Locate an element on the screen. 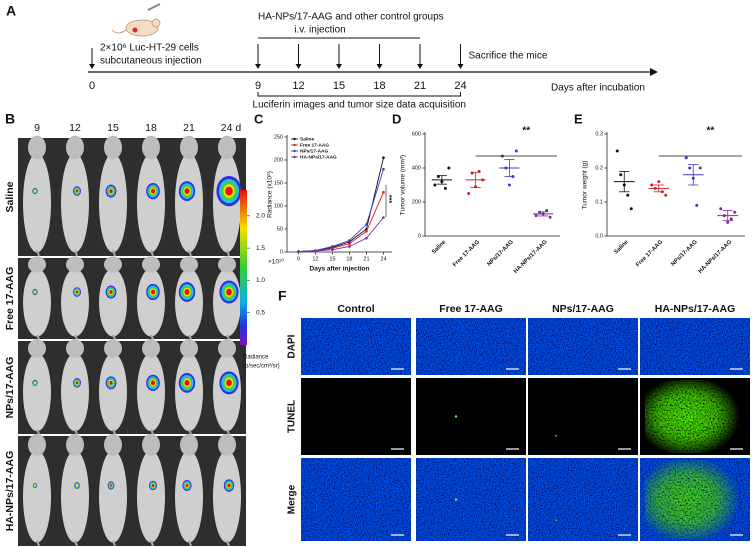 The height and width of the screenshot is (547, 752). treatment-text: i.v. injection is located at coordinates (320, 30).